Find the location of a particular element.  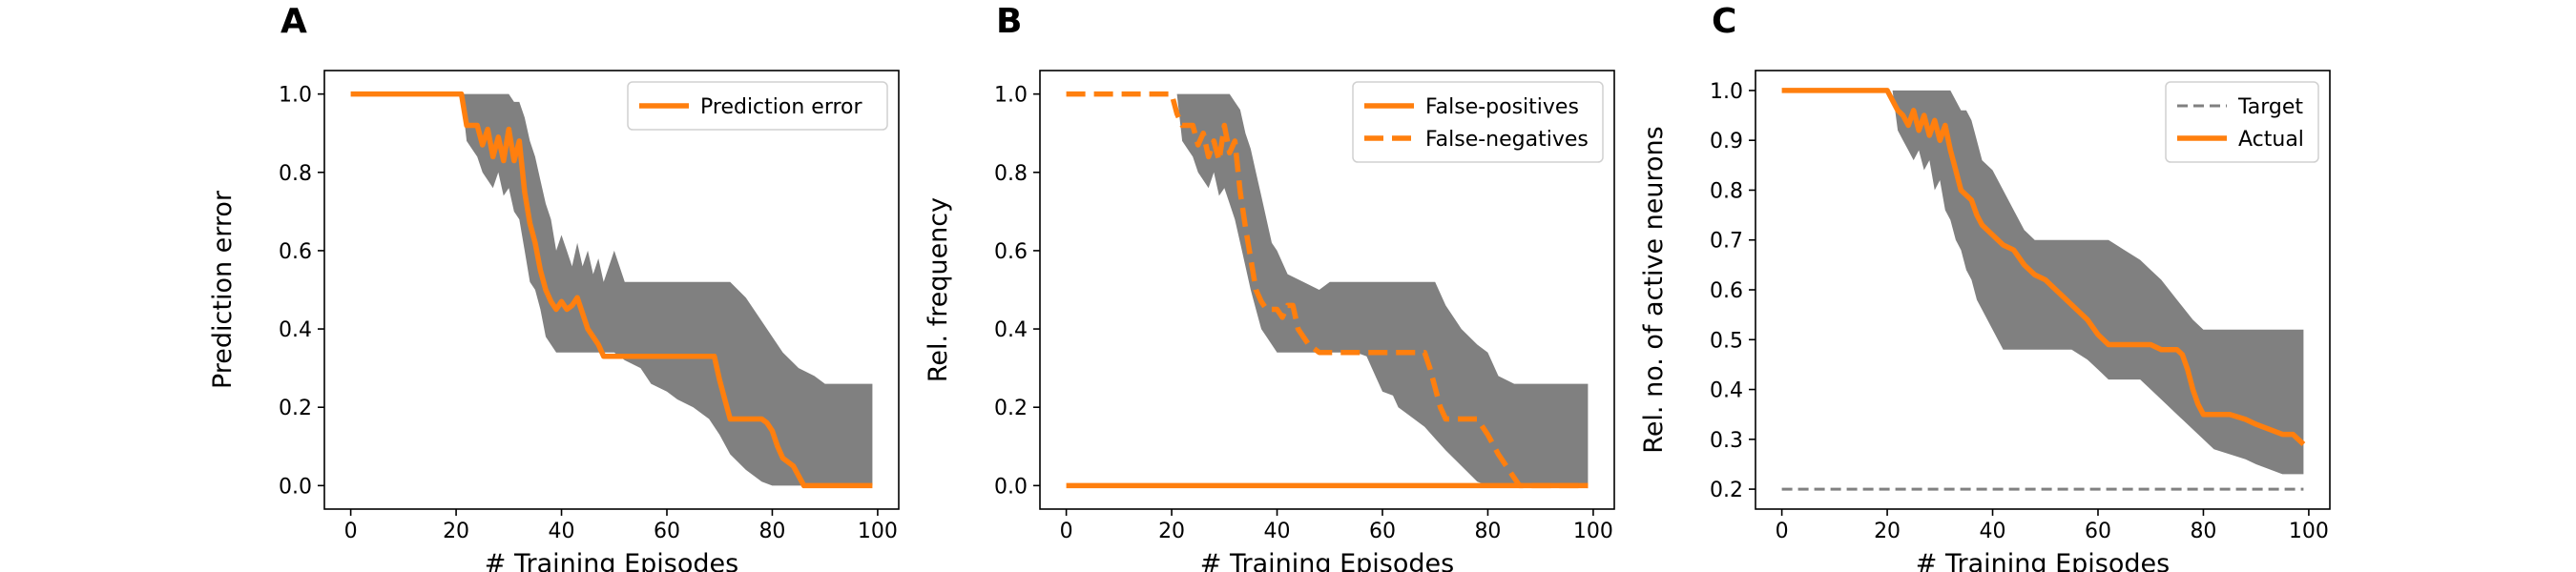

legend-entry: Prediction error is located at coordinates (781, 107).